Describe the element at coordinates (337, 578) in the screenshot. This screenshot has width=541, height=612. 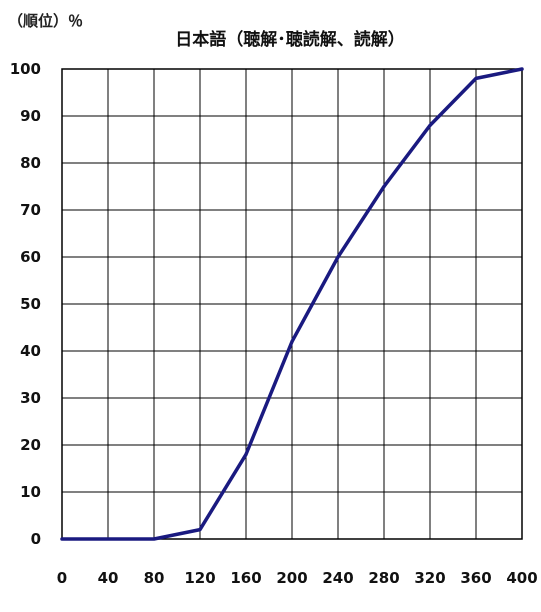
I see `x-tick-label: 240` at that location.